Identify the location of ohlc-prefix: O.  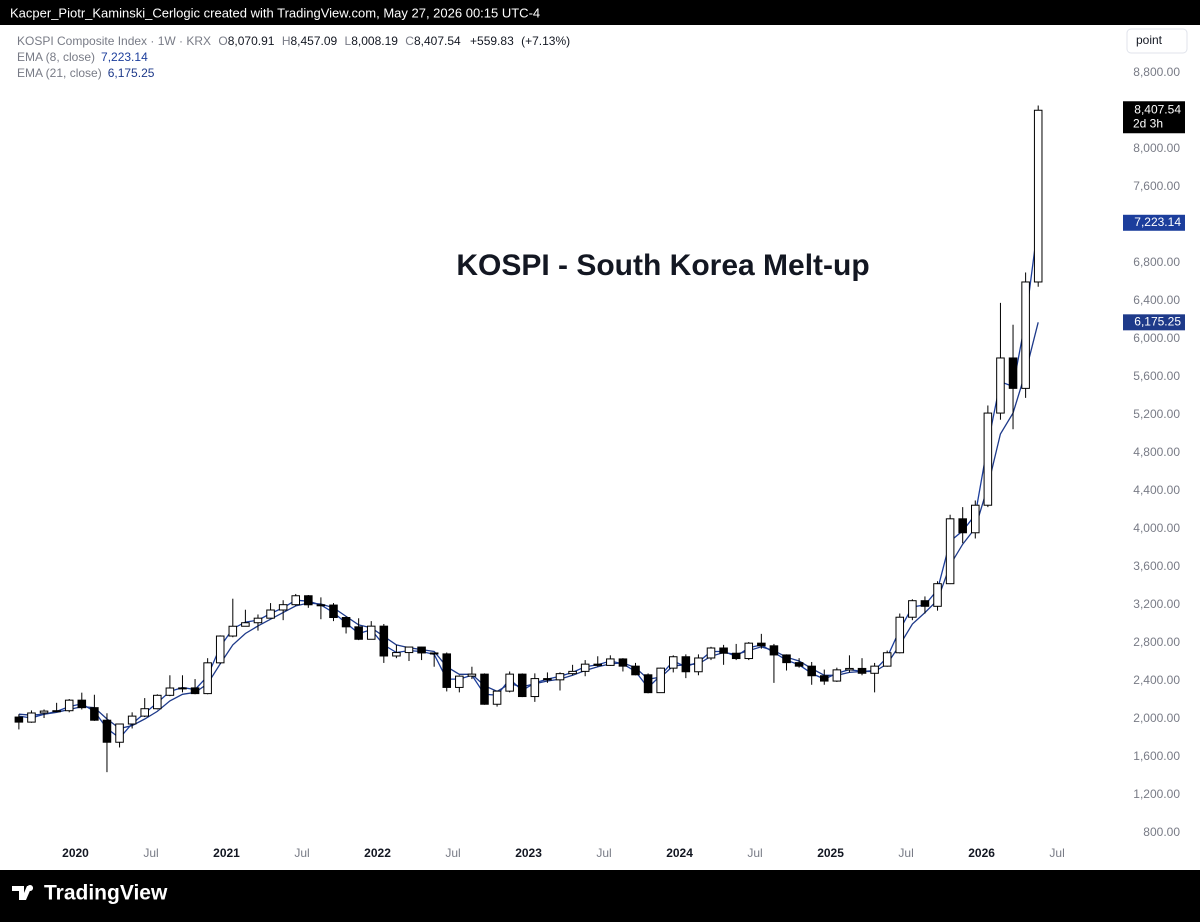
(222, 41).